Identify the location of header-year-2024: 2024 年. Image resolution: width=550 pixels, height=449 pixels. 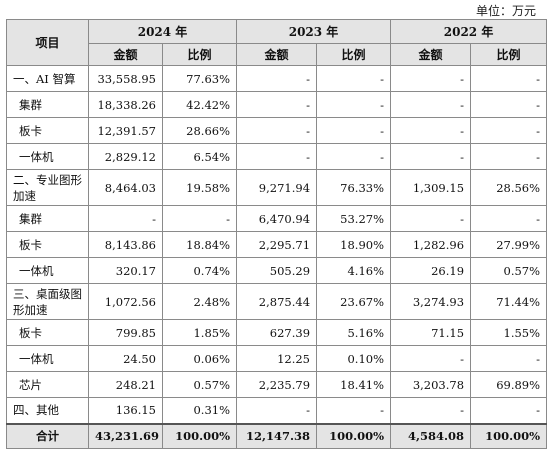
(162, 31).